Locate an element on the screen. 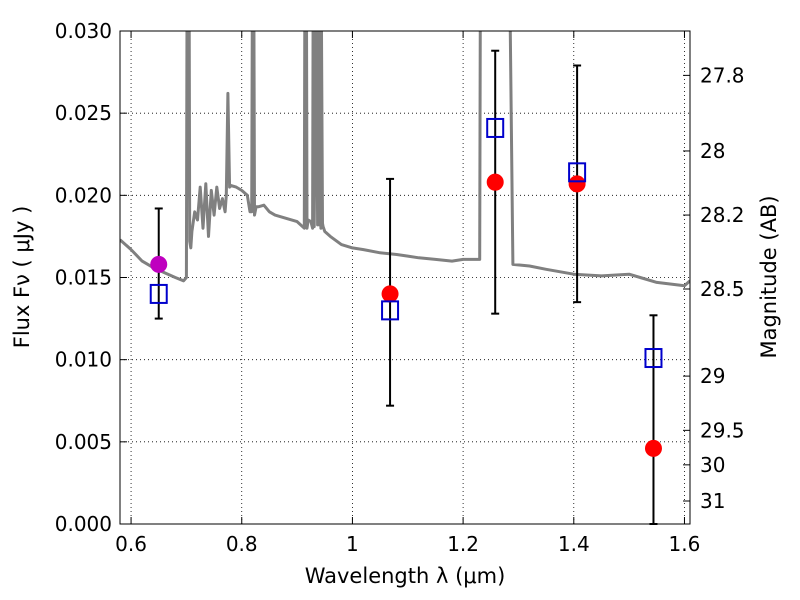 The image size is (800, 600). x-tick-label: 1.6 is located at coordinates (685, 544).